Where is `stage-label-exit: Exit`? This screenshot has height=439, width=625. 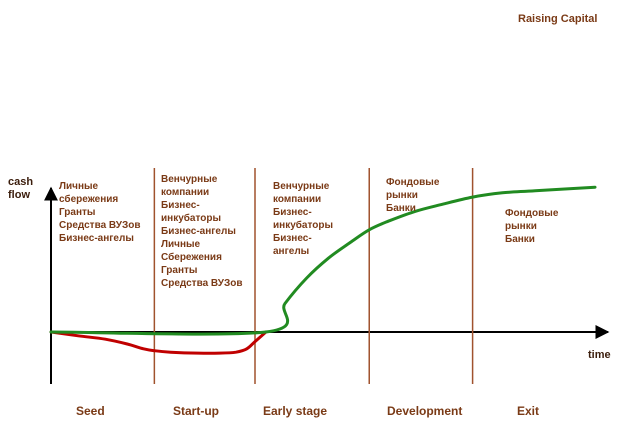
stage-label-exit: Exit is located at coordinates (528, 411).